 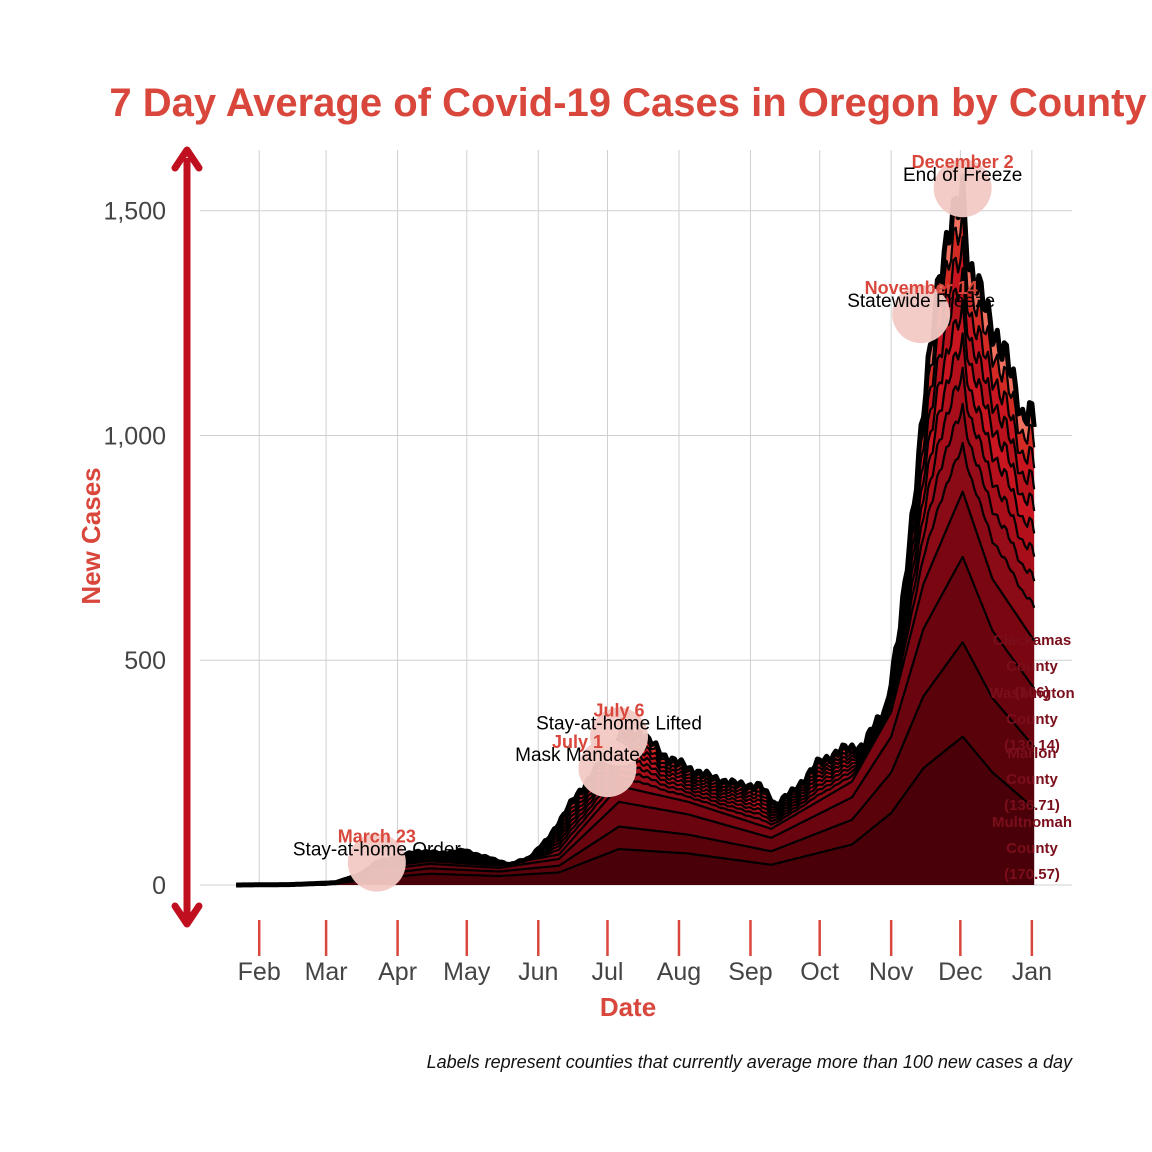 I want to click on event-label: Stay-at-home Lifted, so click(x=619, y=724).